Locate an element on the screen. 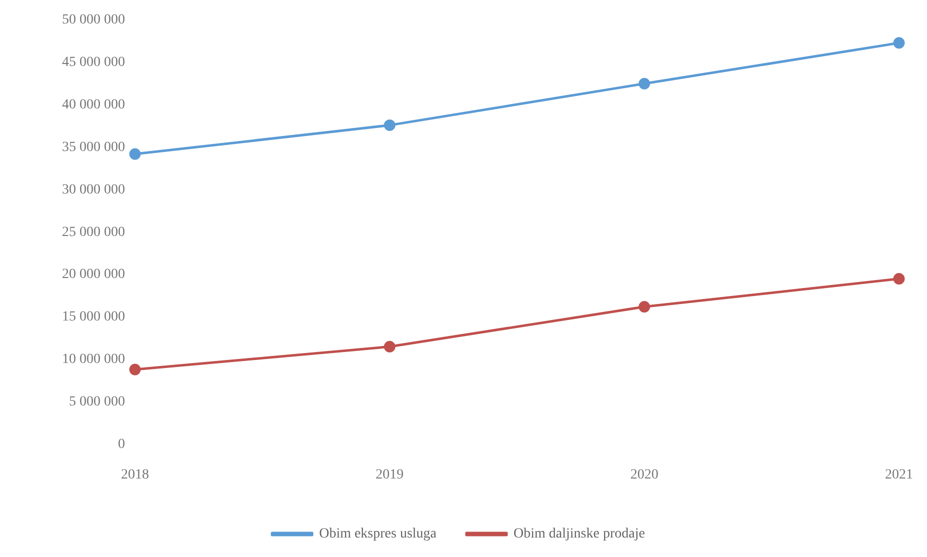 The image size is (927, 557). y-tick-label: 45 000 000 is located at coordinates (93, 62).